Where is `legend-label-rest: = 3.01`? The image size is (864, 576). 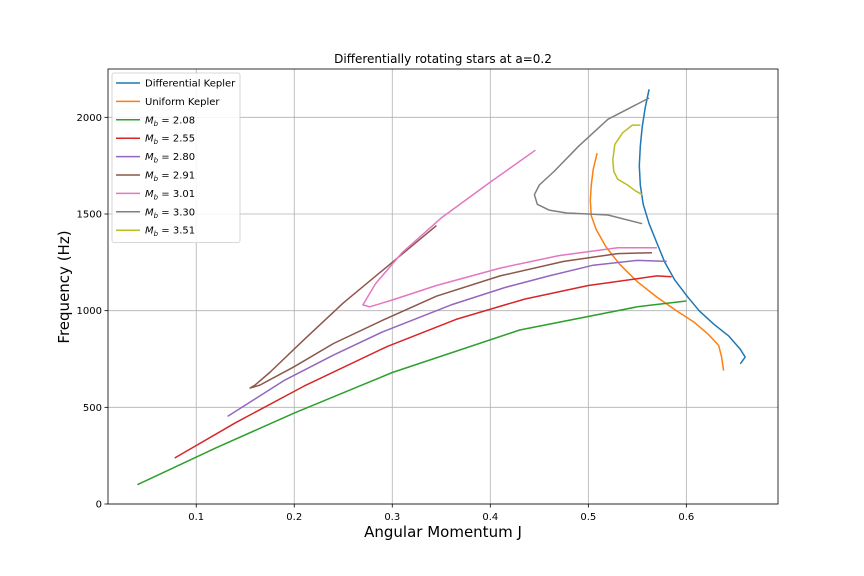 legend-label-rest: = 3.01 is located at coordinates (176, 194).